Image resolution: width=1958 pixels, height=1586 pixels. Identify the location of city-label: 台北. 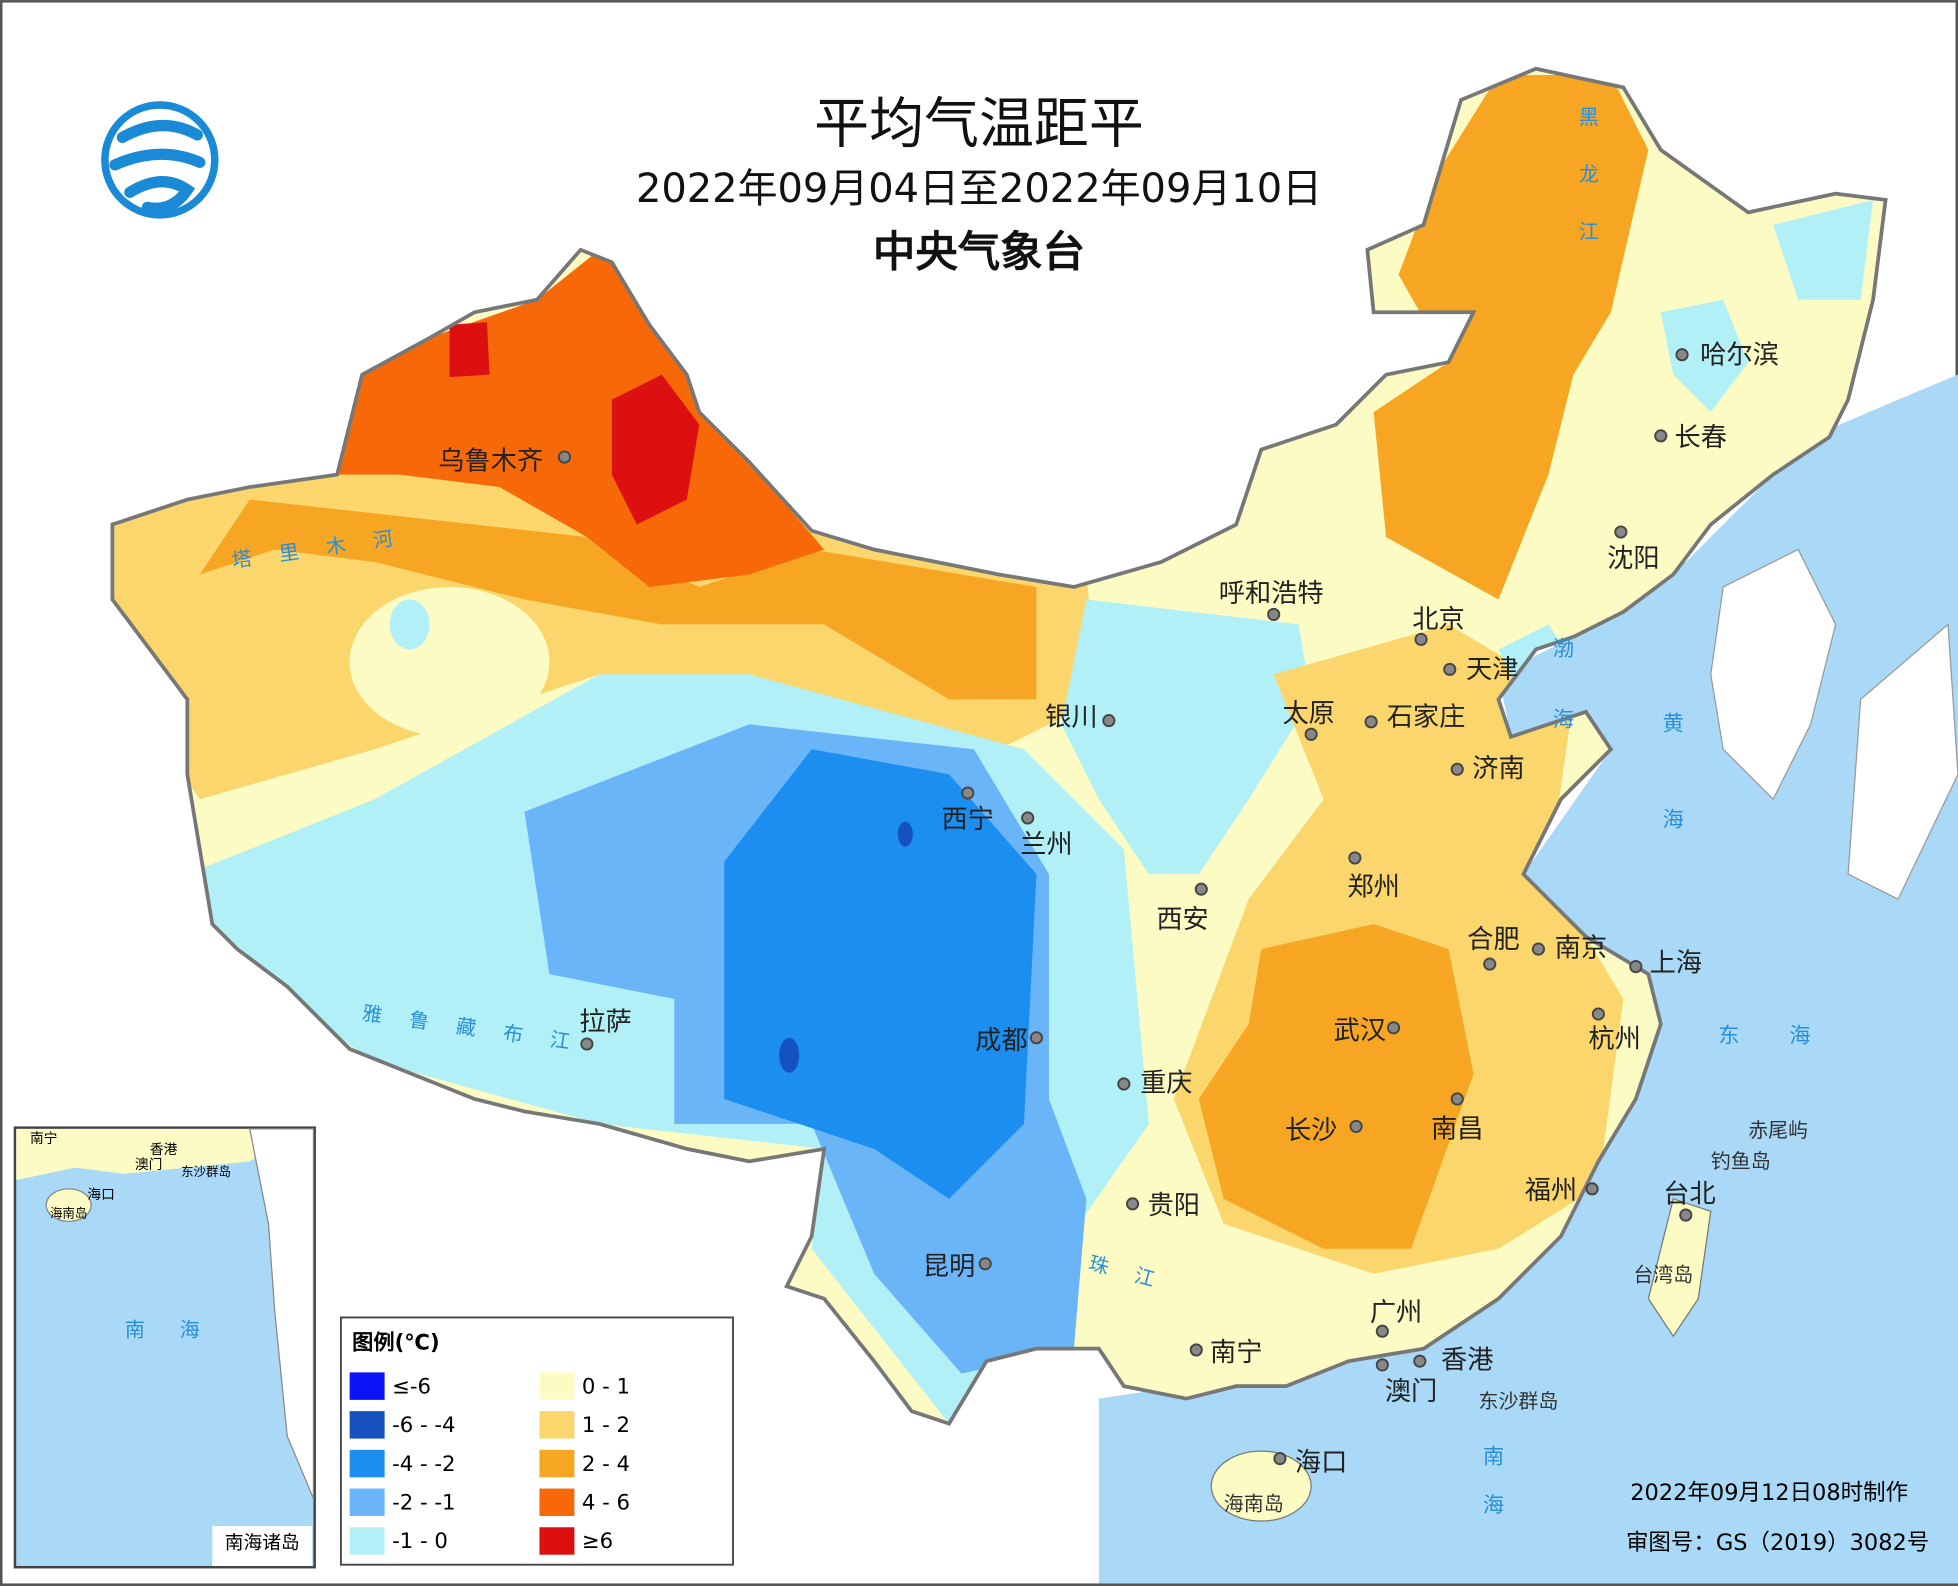
(1689, 1195).